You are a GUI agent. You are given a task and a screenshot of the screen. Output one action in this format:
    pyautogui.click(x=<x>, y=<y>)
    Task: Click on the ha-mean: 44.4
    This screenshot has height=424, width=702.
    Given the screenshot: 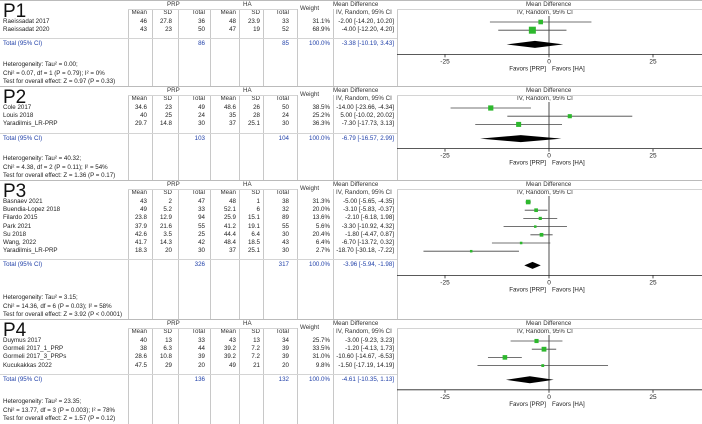 What is the action you would take?
    pyautogui.click(x=229, y=234)
    